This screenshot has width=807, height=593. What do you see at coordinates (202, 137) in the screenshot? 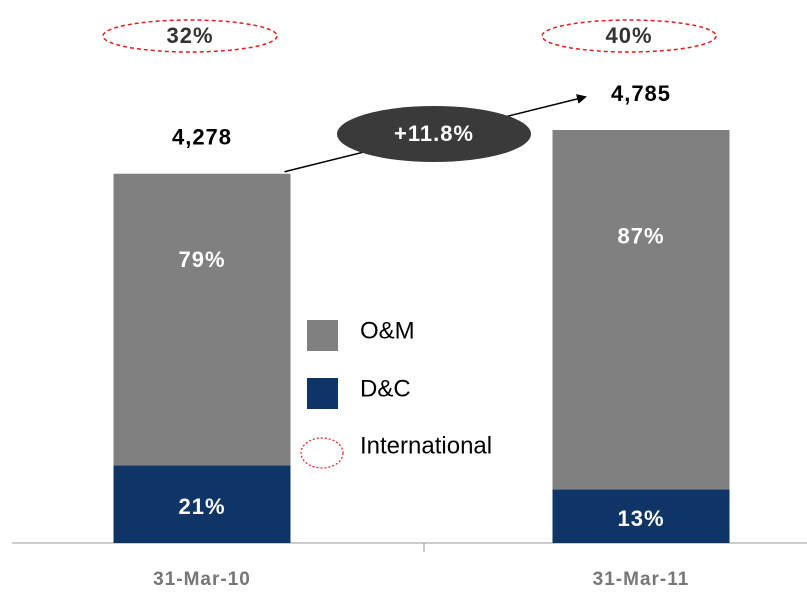
I see `total-label: 4,278` at bounding box center [202, 137].